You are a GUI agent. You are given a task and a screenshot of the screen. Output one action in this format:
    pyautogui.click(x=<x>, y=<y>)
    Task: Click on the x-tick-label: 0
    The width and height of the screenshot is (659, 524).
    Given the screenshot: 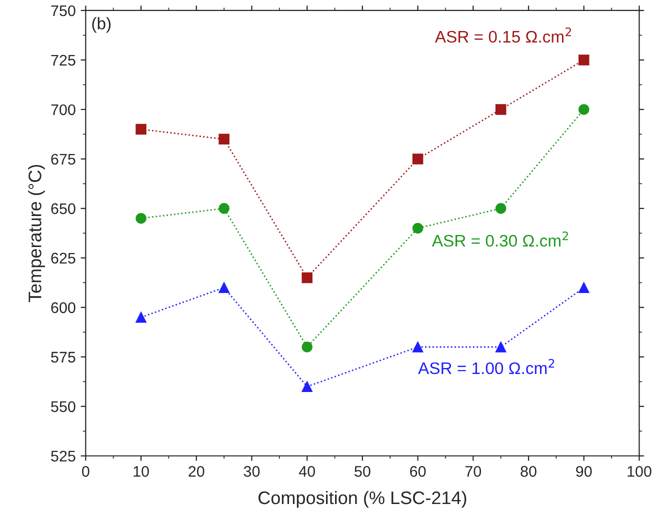 What is the action you would take?
    pyautogui.click(x=86, y=471)
    